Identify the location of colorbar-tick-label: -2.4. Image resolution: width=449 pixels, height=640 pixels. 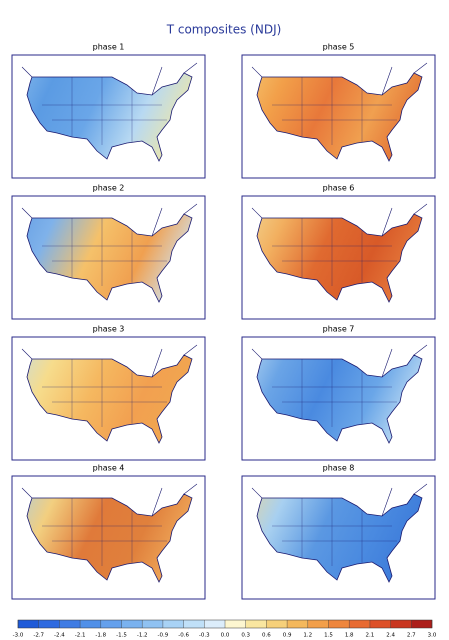
(59, 636).